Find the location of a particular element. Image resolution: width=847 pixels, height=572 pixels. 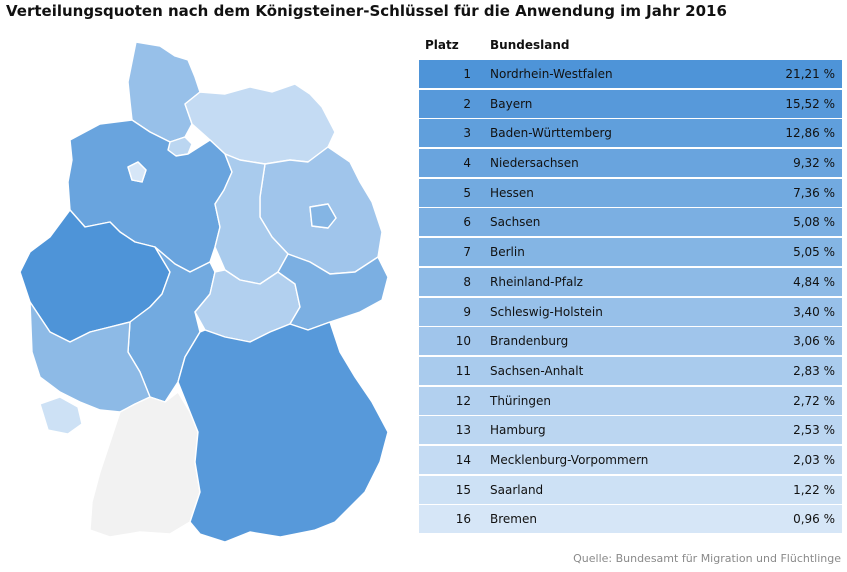

table-row: 9 Schleswig-Holstein 3,40 % is located at coordinates (630, 311).